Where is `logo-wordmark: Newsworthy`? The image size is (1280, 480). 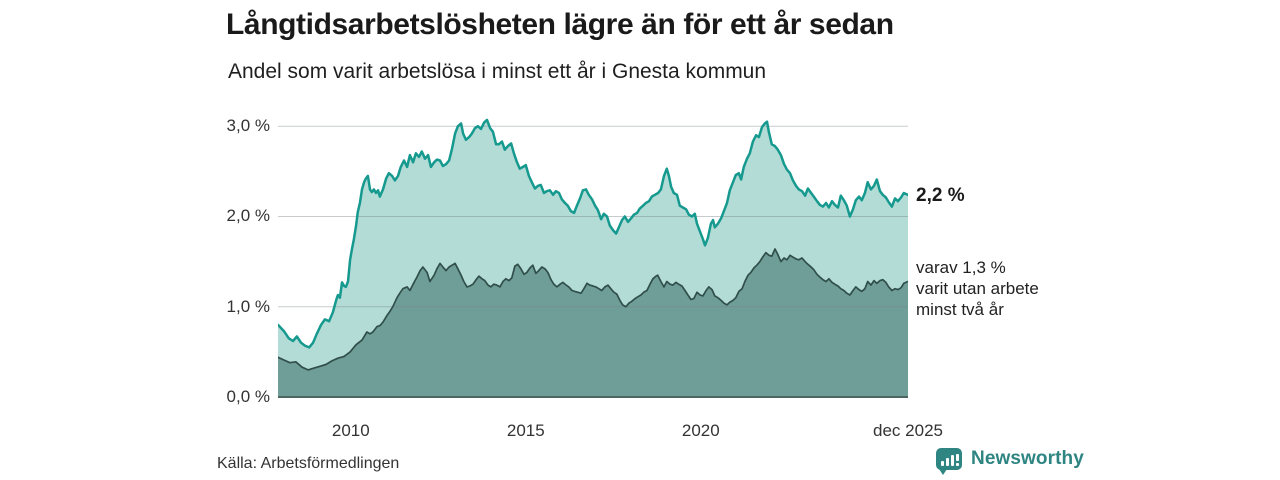
logo-wordmark: Newsworthy is located at coordinates (1027, 458).